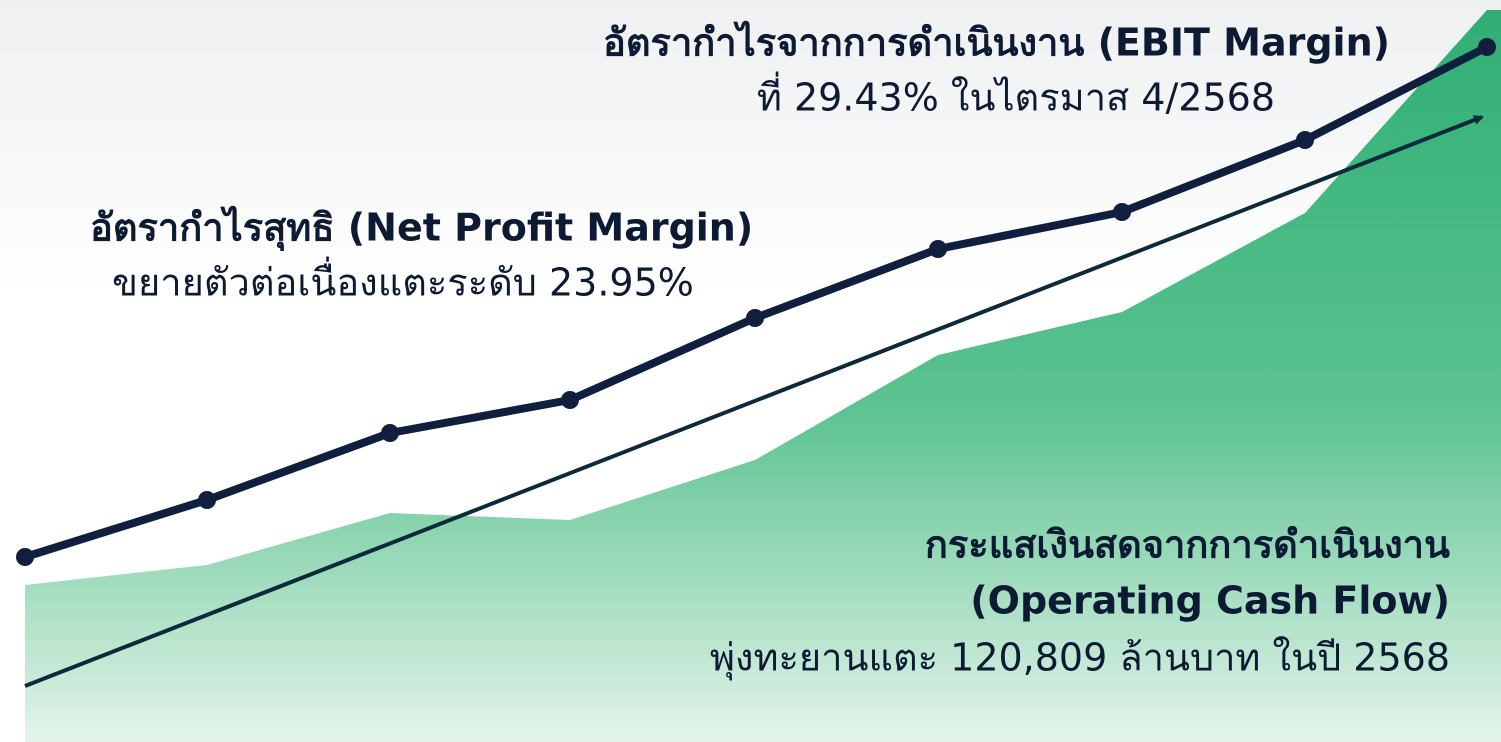 The image size is (1501, 742). What do you see at coordinates (1187, 545) in the screenshot?
I see `ocf-title: กระแสเงินสดจากการดำเนินงาน` at bounding box center [1187, 545].